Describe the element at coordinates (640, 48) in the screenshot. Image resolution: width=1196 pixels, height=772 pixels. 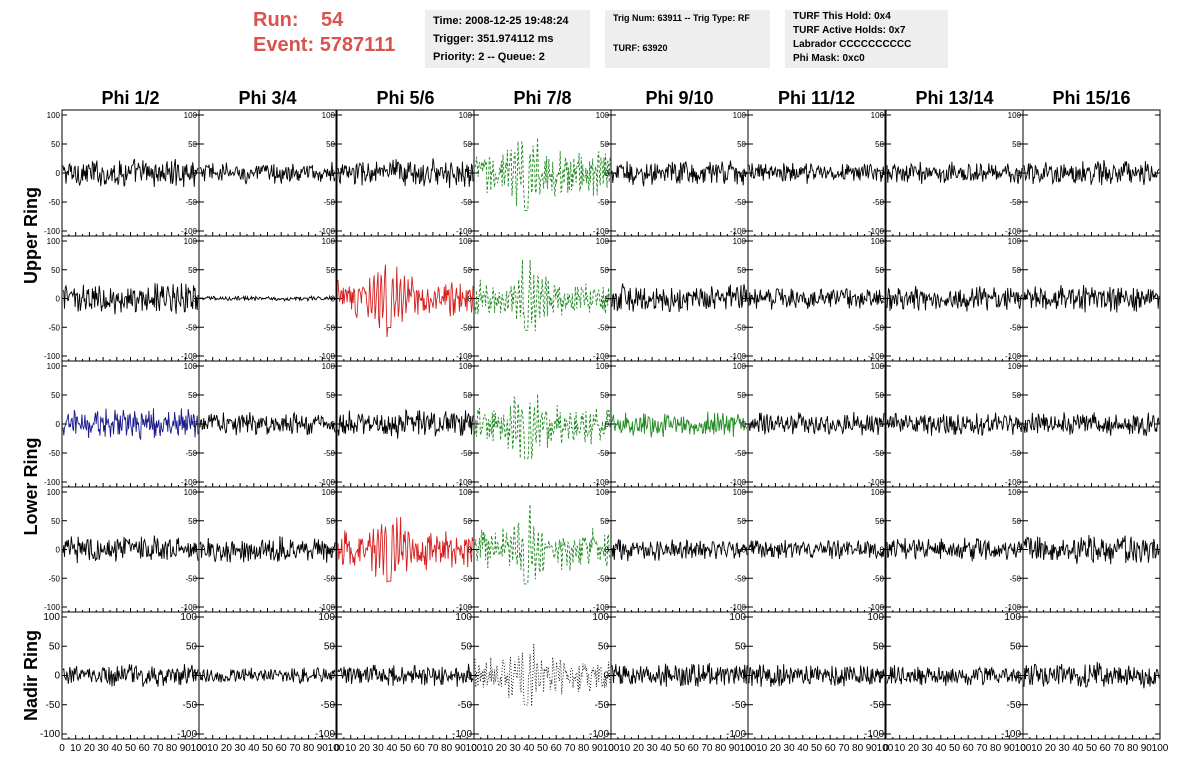
I see `turf-text: TURF: 63920` at that location.